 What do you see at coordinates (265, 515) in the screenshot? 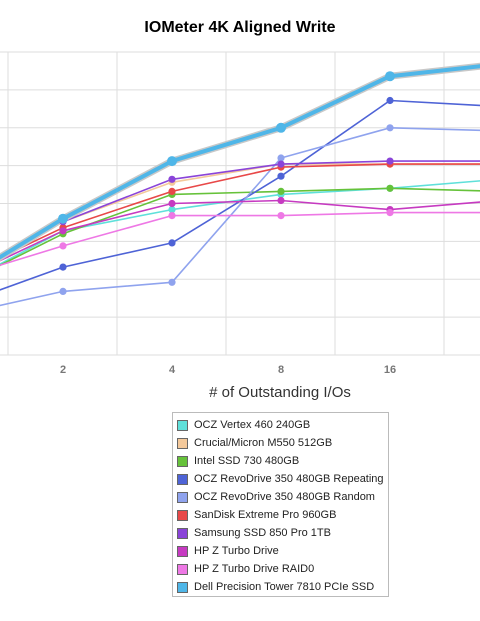
I see `legend-label: SanDisk Extreme Pro 960GB` at bounding box center [265, 515].